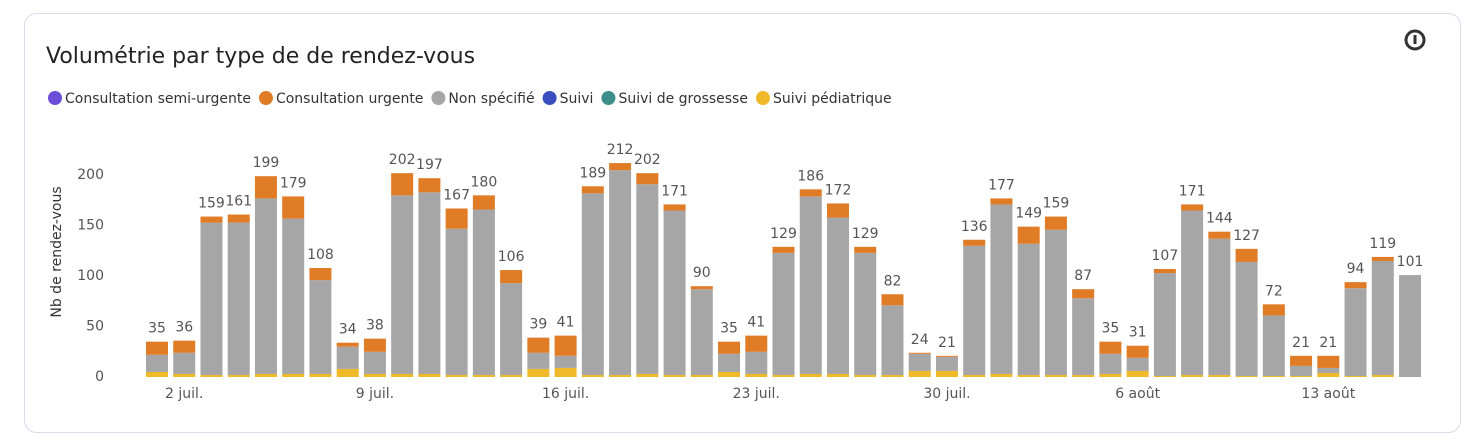 The image size is (1481, 447). I want to click on y-tick-label: 0, so click(99, 377).